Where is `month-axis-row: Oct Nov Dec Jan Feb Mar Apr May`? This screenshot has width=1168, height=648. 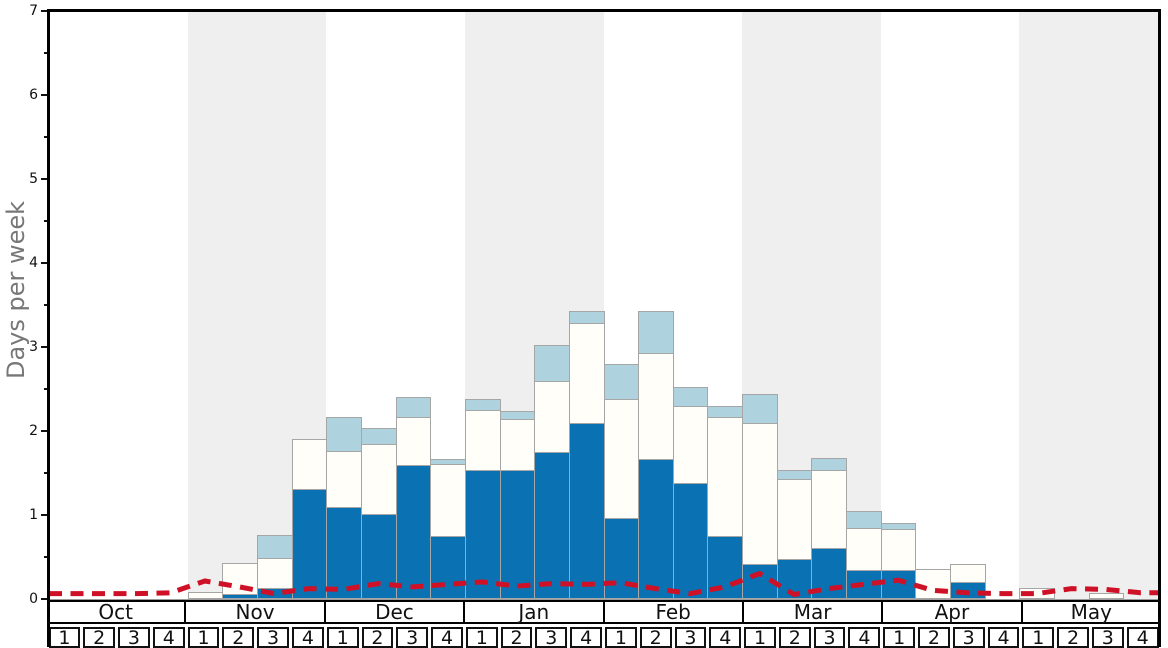 month-axis-row: Oct Nov Dec Jan Feb Mar Apr May is located at coordinates (603, 612).